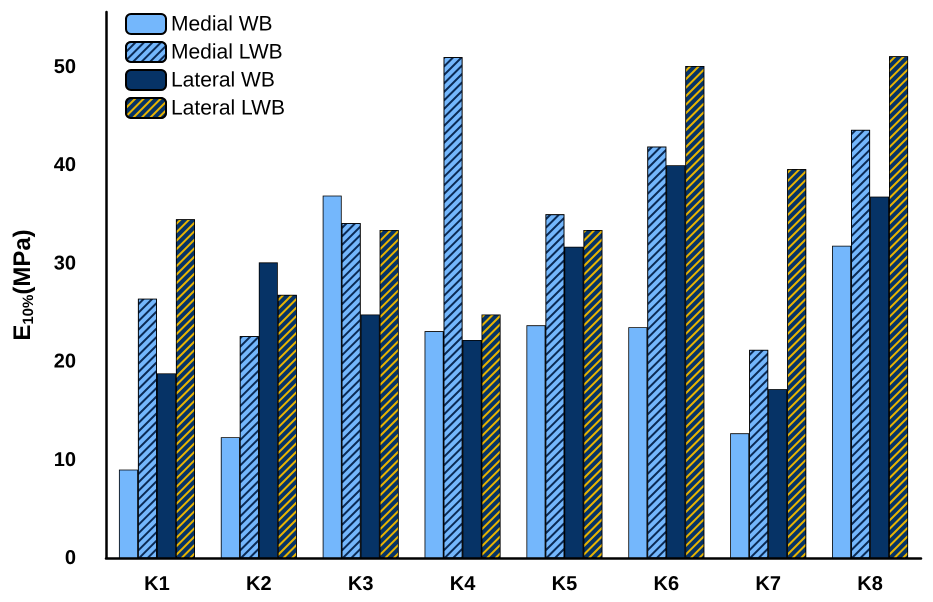 This screenshot has width=933, height=602. I want to click on legend-label: Lateral WB, so click(223, 80).